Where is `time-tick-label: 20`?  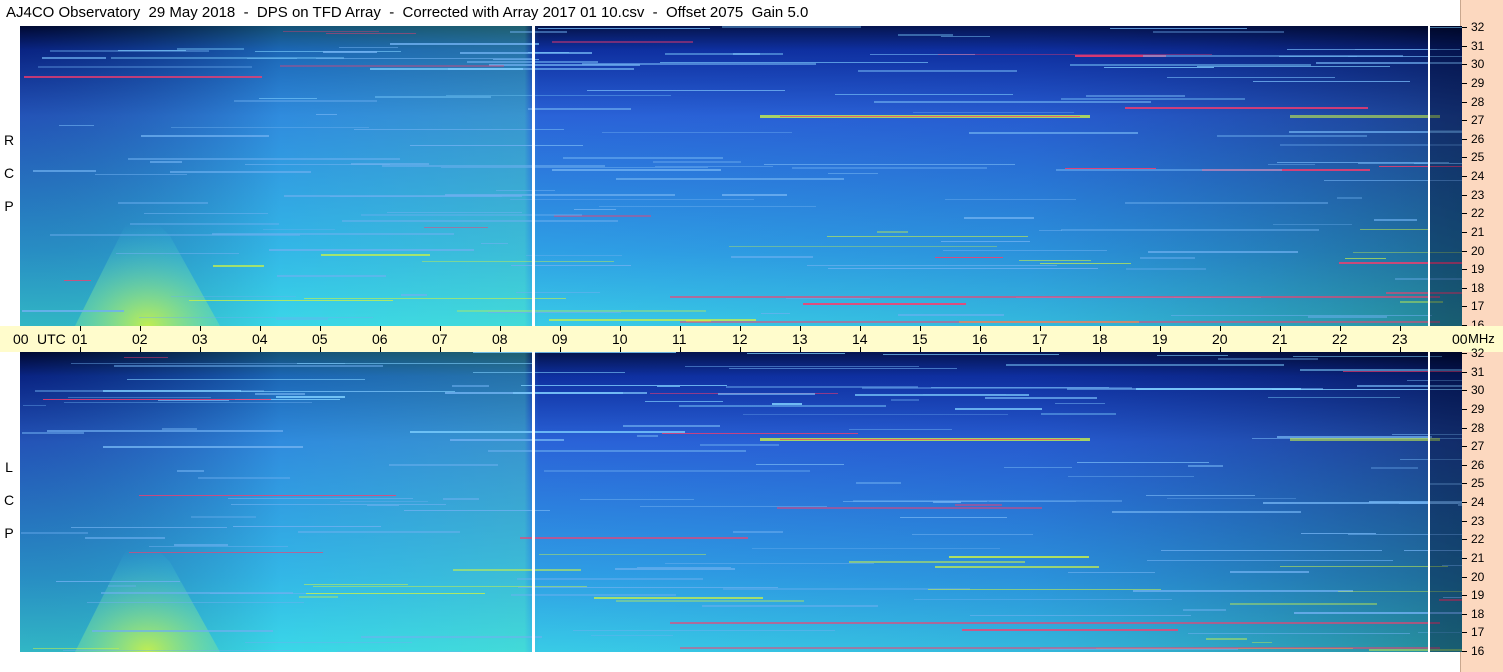
time-tick-label: 20 is located at coordinates (1220, 339).